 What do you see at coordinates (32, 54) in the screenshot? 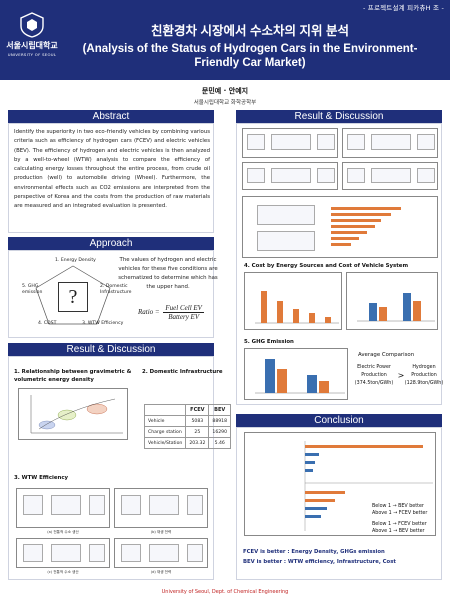
I see `logo-english-text: UNIVERSITY OF SEOUL` at bounding box center [32, 54].